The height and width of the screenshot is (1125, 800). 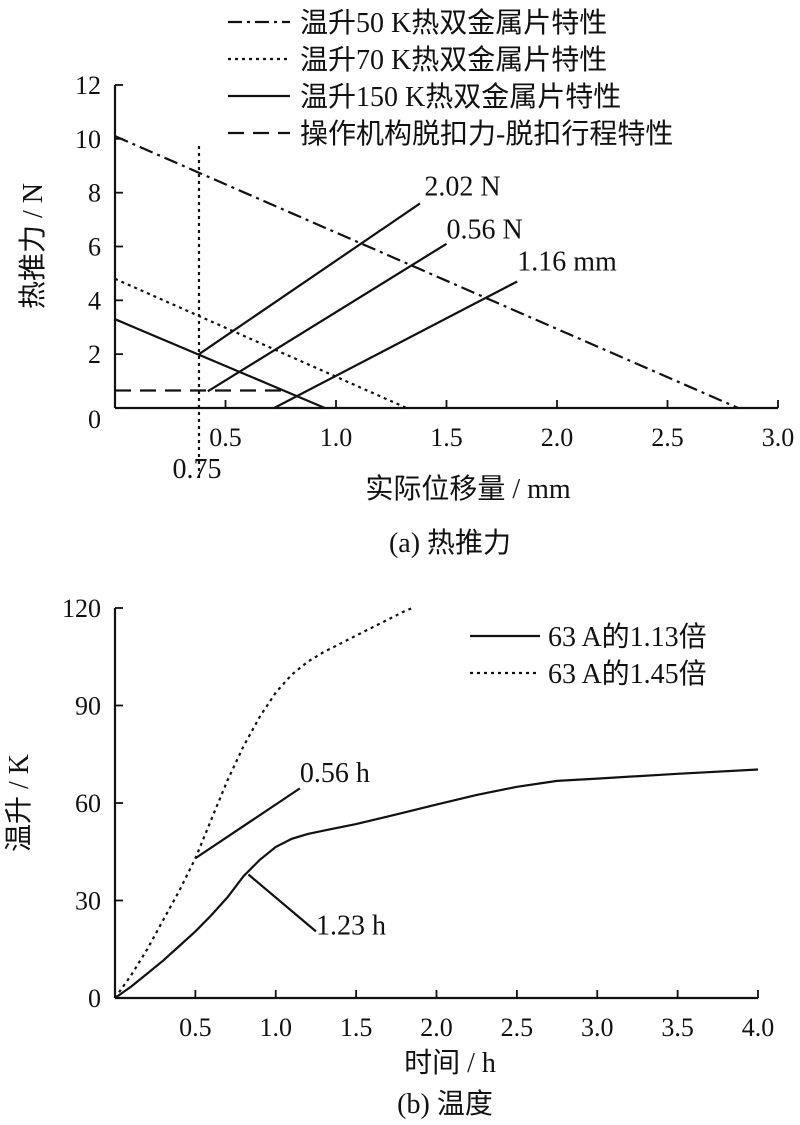 What do you see at coordinates (588, 655) in the screenshot?
I see `legend: 63 A的1.13倍 63 A的1.45倍` at bounding box center [588, 655].